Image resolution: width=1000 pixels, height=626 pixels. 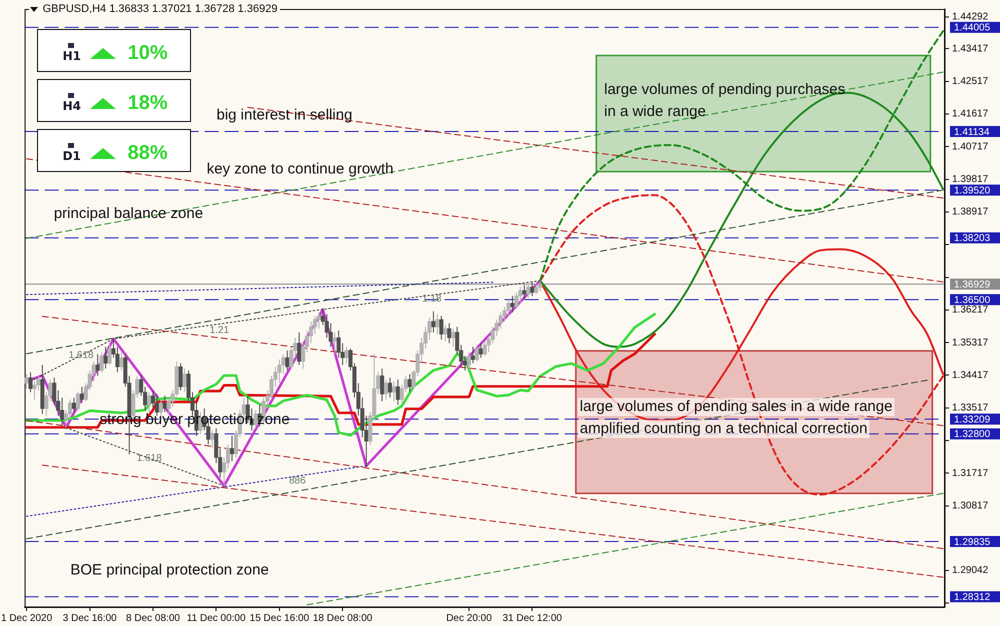 What do you see at coordinates (972, 598) in the screenshot?
I see `ref-line-label: 1.28312` at bounding box center [972, 598].